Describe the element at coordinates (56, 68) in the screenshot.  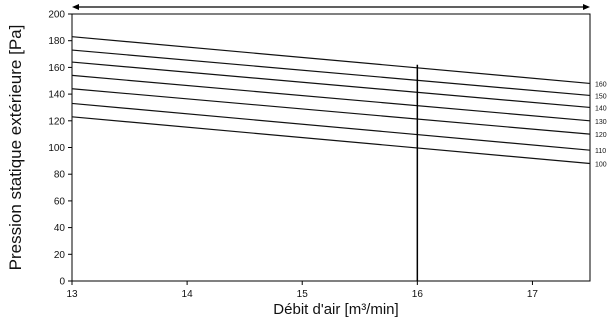
I see `y-tick-label: 160` at that location.